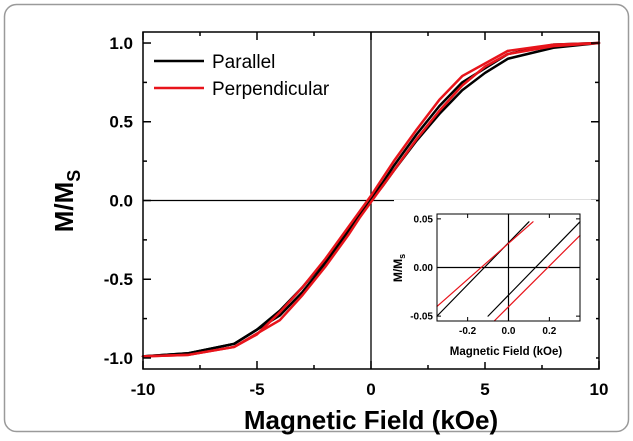  I want to click on inset-y-axis-title: M/Ms, so click(399, 268).